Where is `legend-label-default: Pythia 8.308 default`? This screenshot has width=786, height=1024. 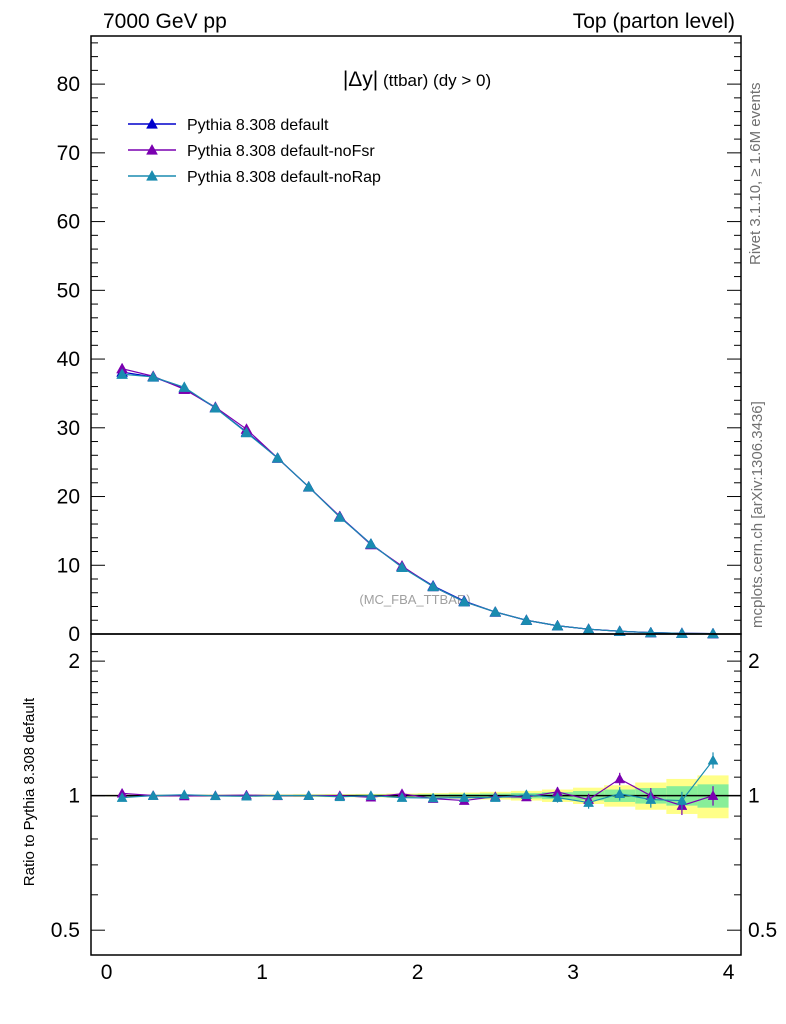 legend-label-default: Pythia 8.308 default is located at coordinates (258, 125).